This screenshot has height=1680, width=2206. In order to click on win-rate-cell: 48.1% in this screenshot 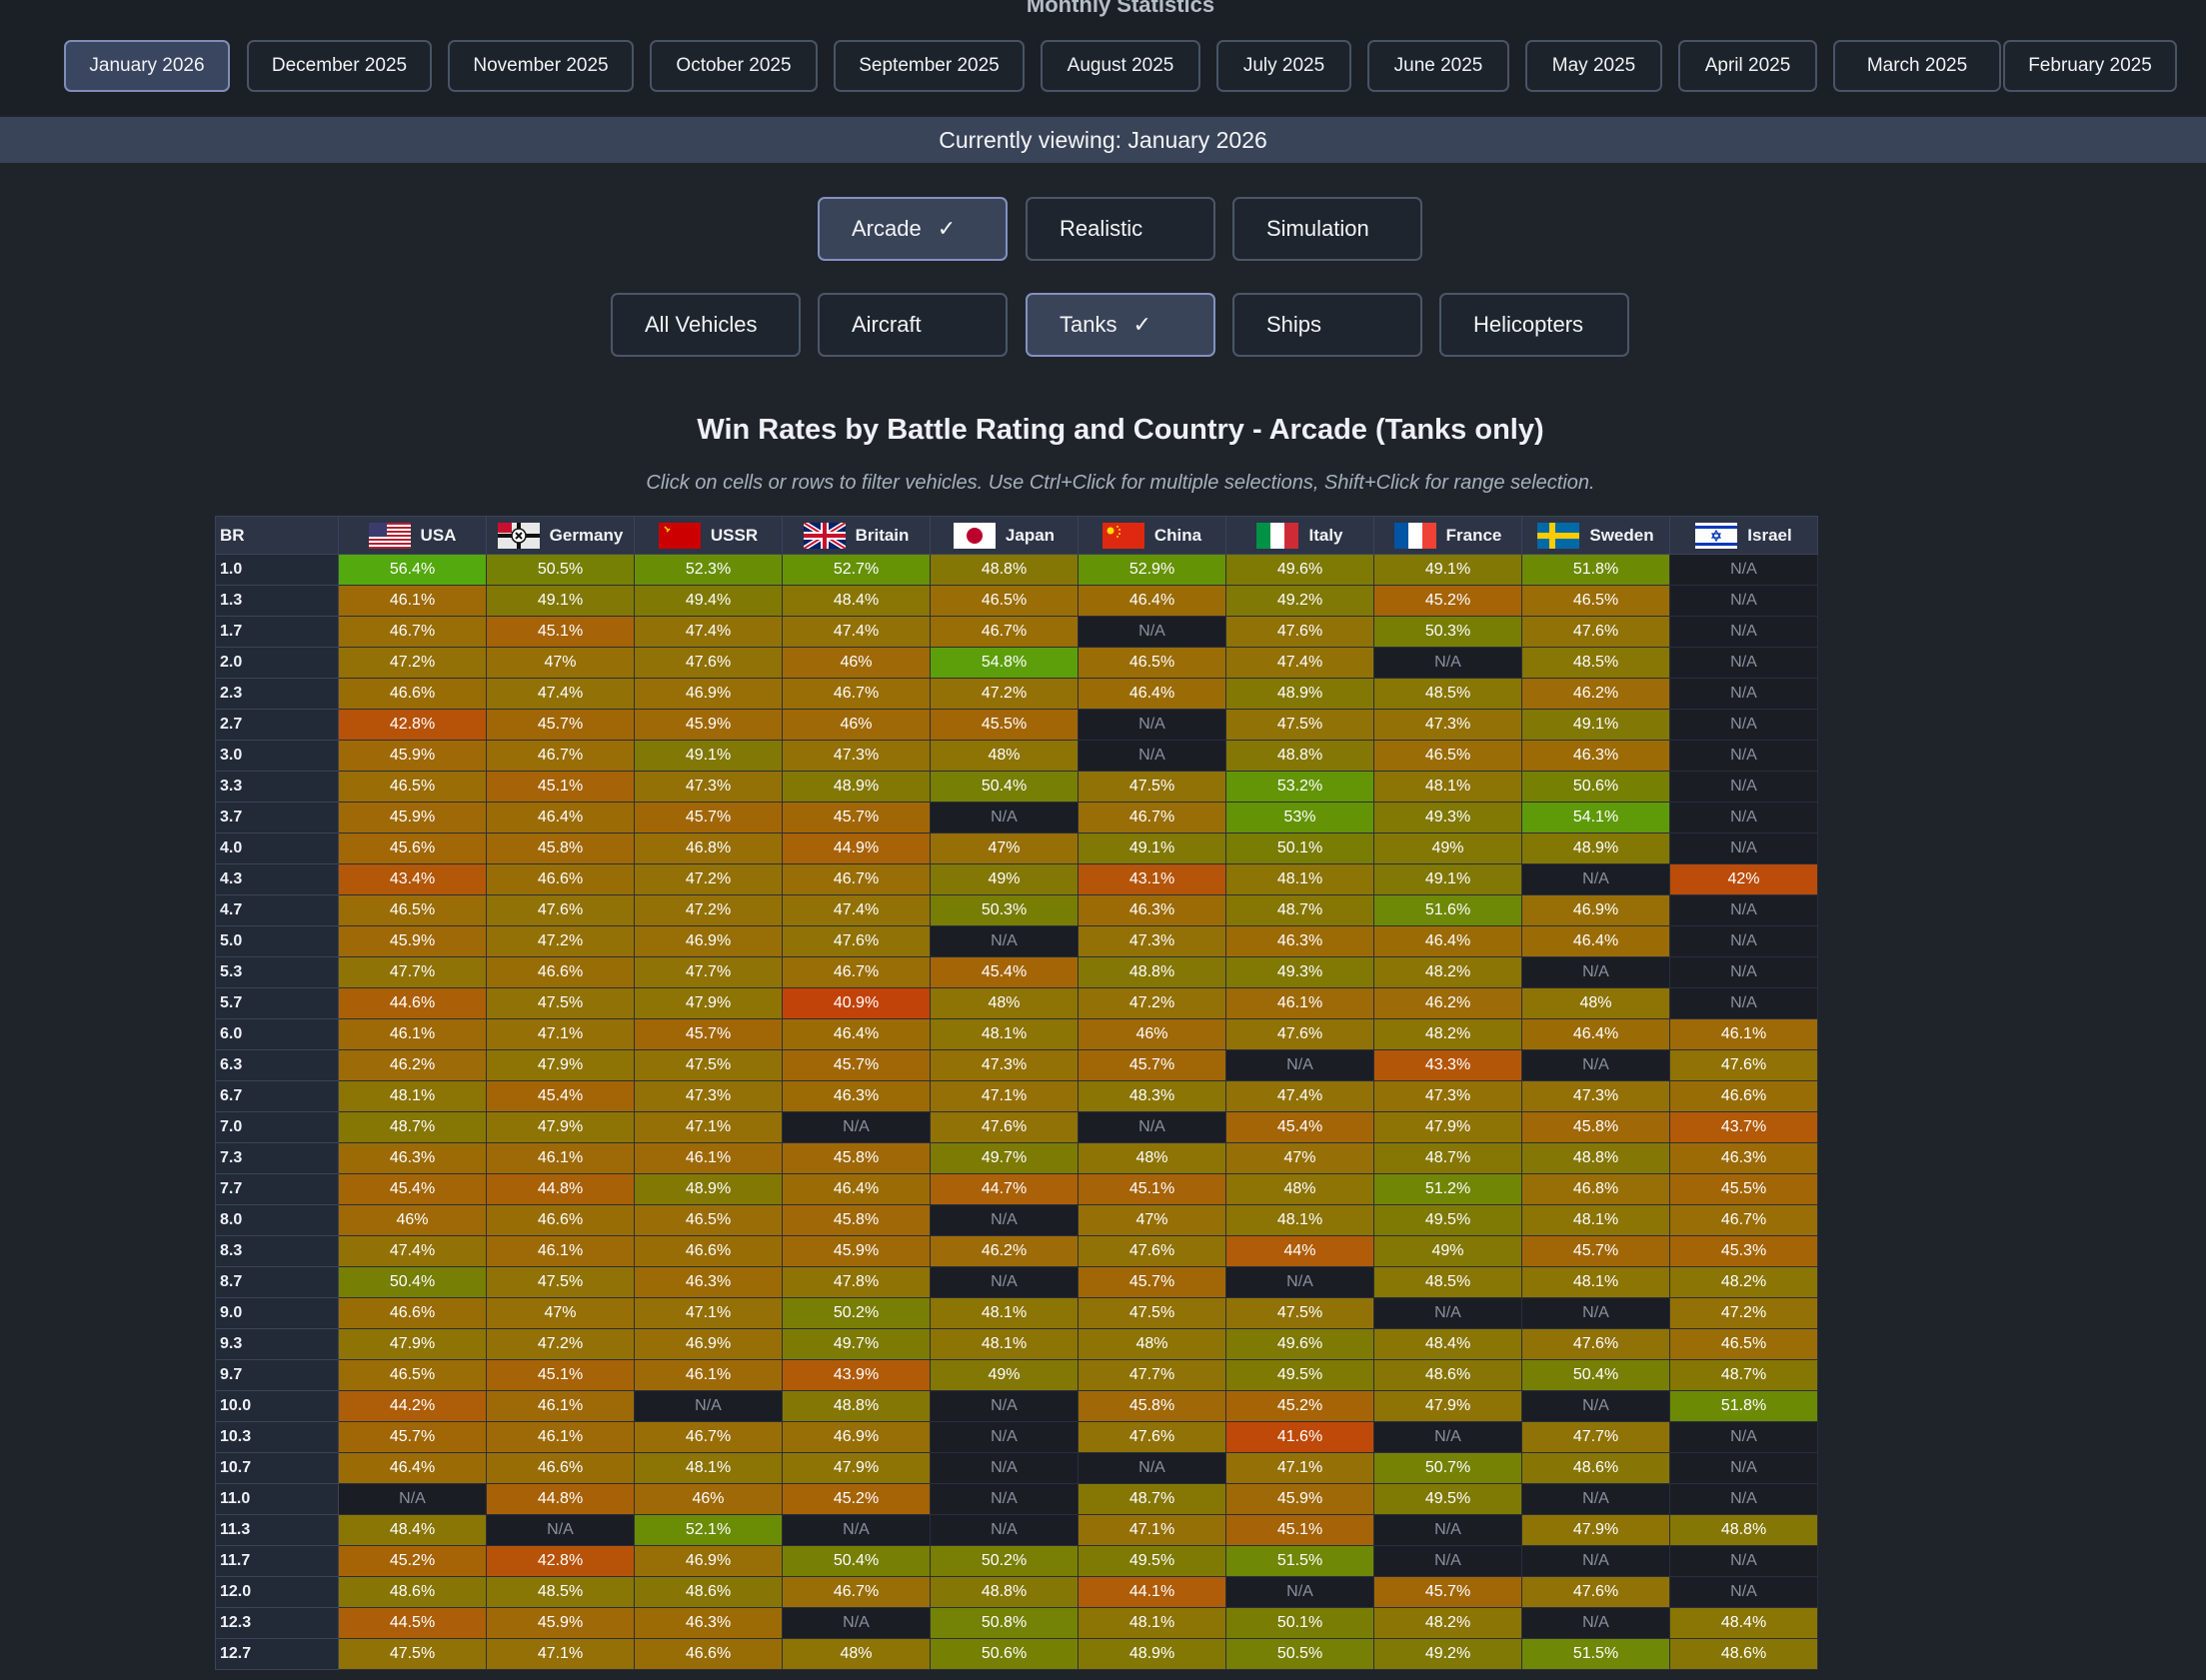, I will do `click(1152, 1623)`.